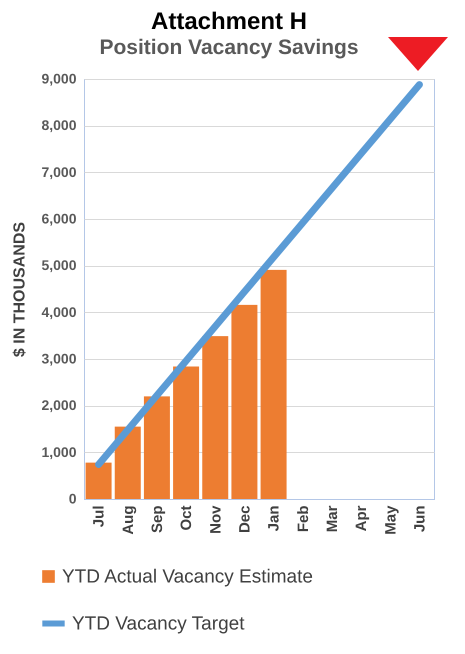 The height and width of the screenshot is (654, 465). What do you see at coordinates (59, 312) in the screenshot?
I see `y-tick-label: 4,000` at bounding box center [59, 312].